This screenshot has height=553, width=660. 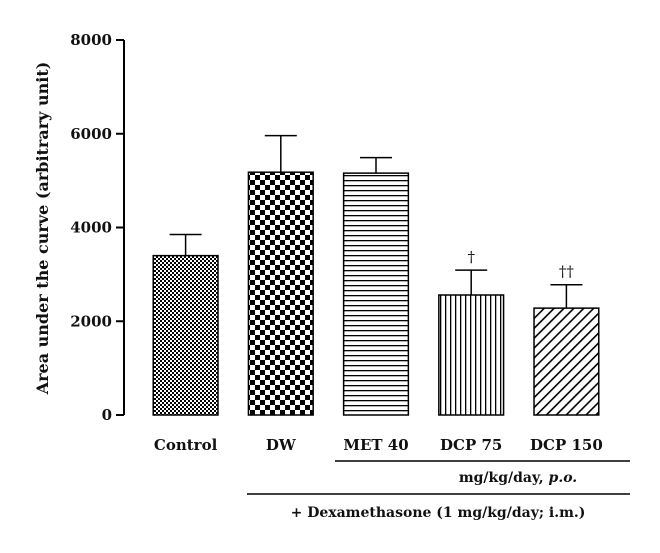 I want to click on dose-group-label: mg/kg/day, p.o., so click(x=518, y=478).